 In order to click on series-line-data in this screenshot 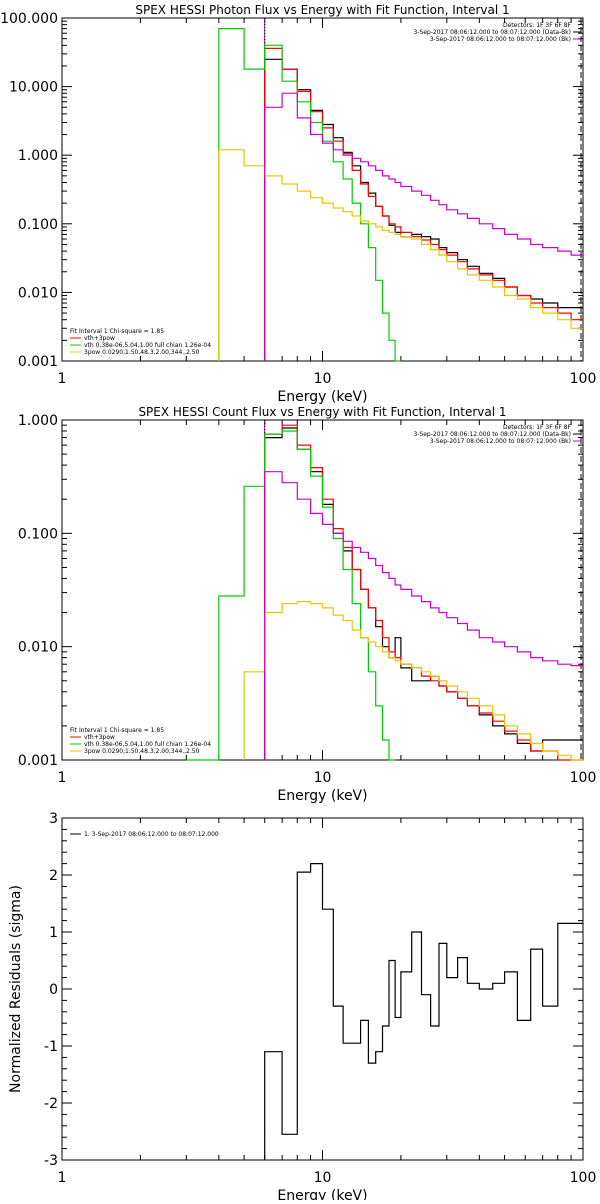, I will do `click(423, 1011)`.